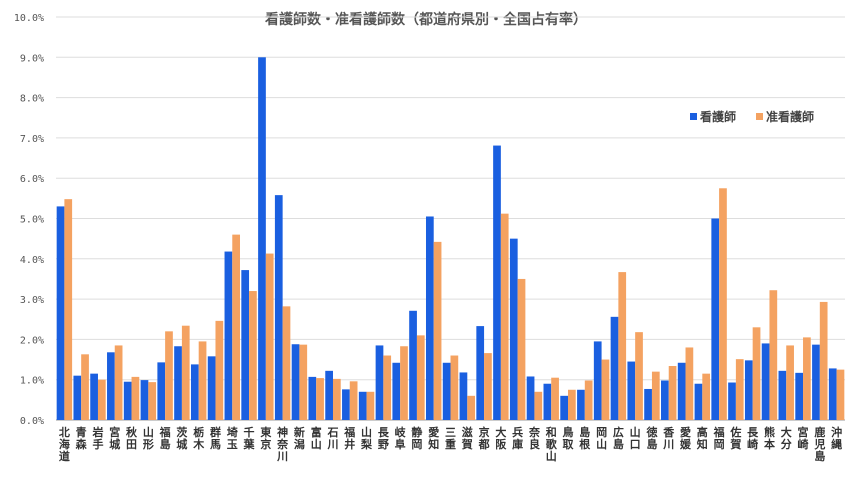 This screenshot has width=853, height=480. Describe the element at coordinates (450, 438) in the screenshot. I see `x-tick-label: 三重` at that location.